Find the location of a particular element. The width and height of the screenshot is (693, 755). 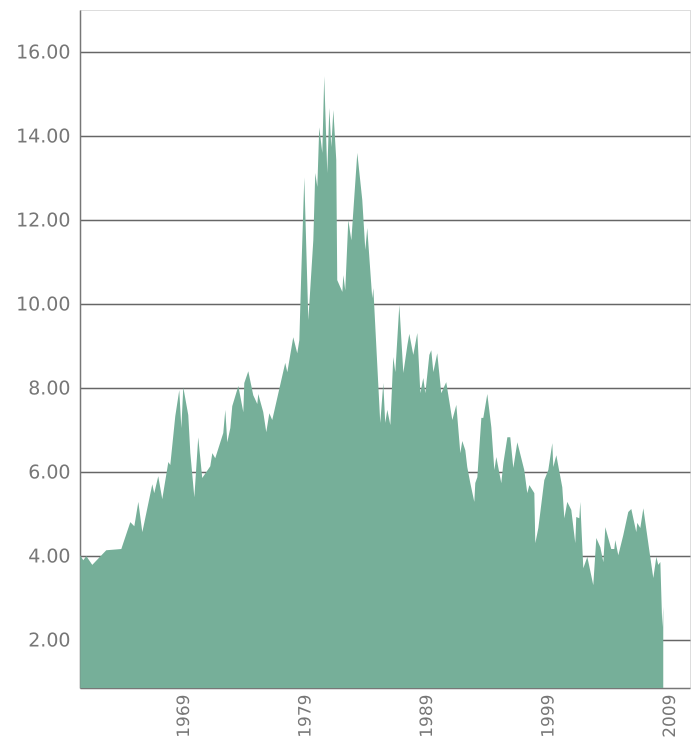

y-tick-label: 14.00 is located at coordinates (43, 137).